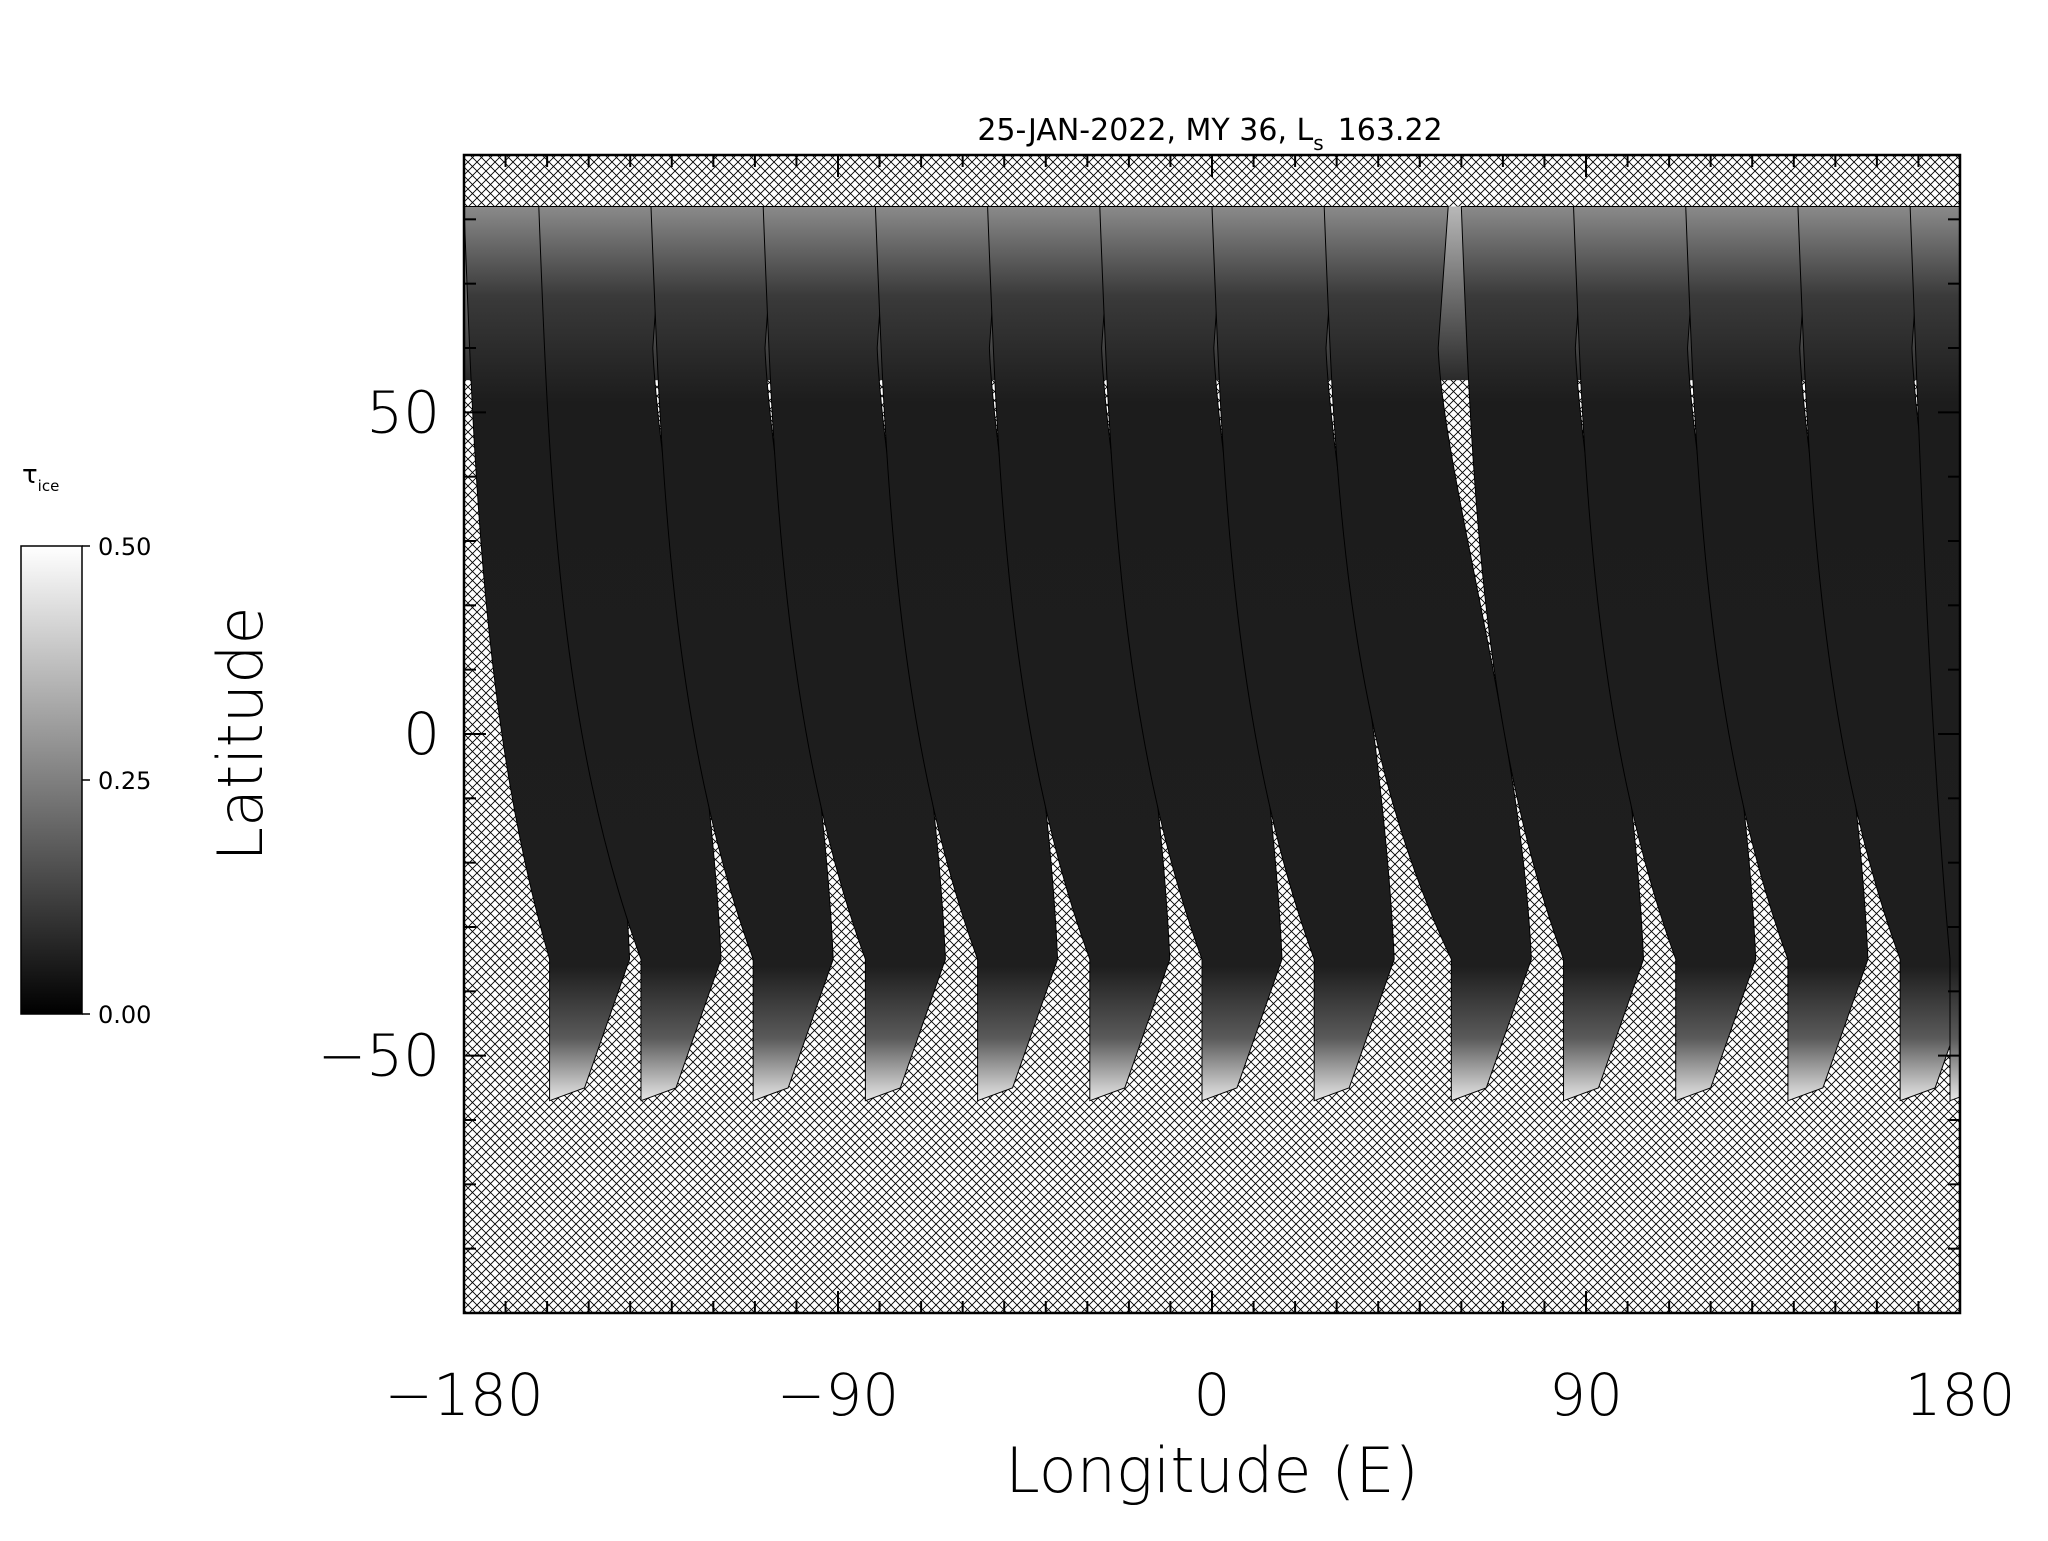  I want to click on colorbar-symbol: τ, so click(30, 475).